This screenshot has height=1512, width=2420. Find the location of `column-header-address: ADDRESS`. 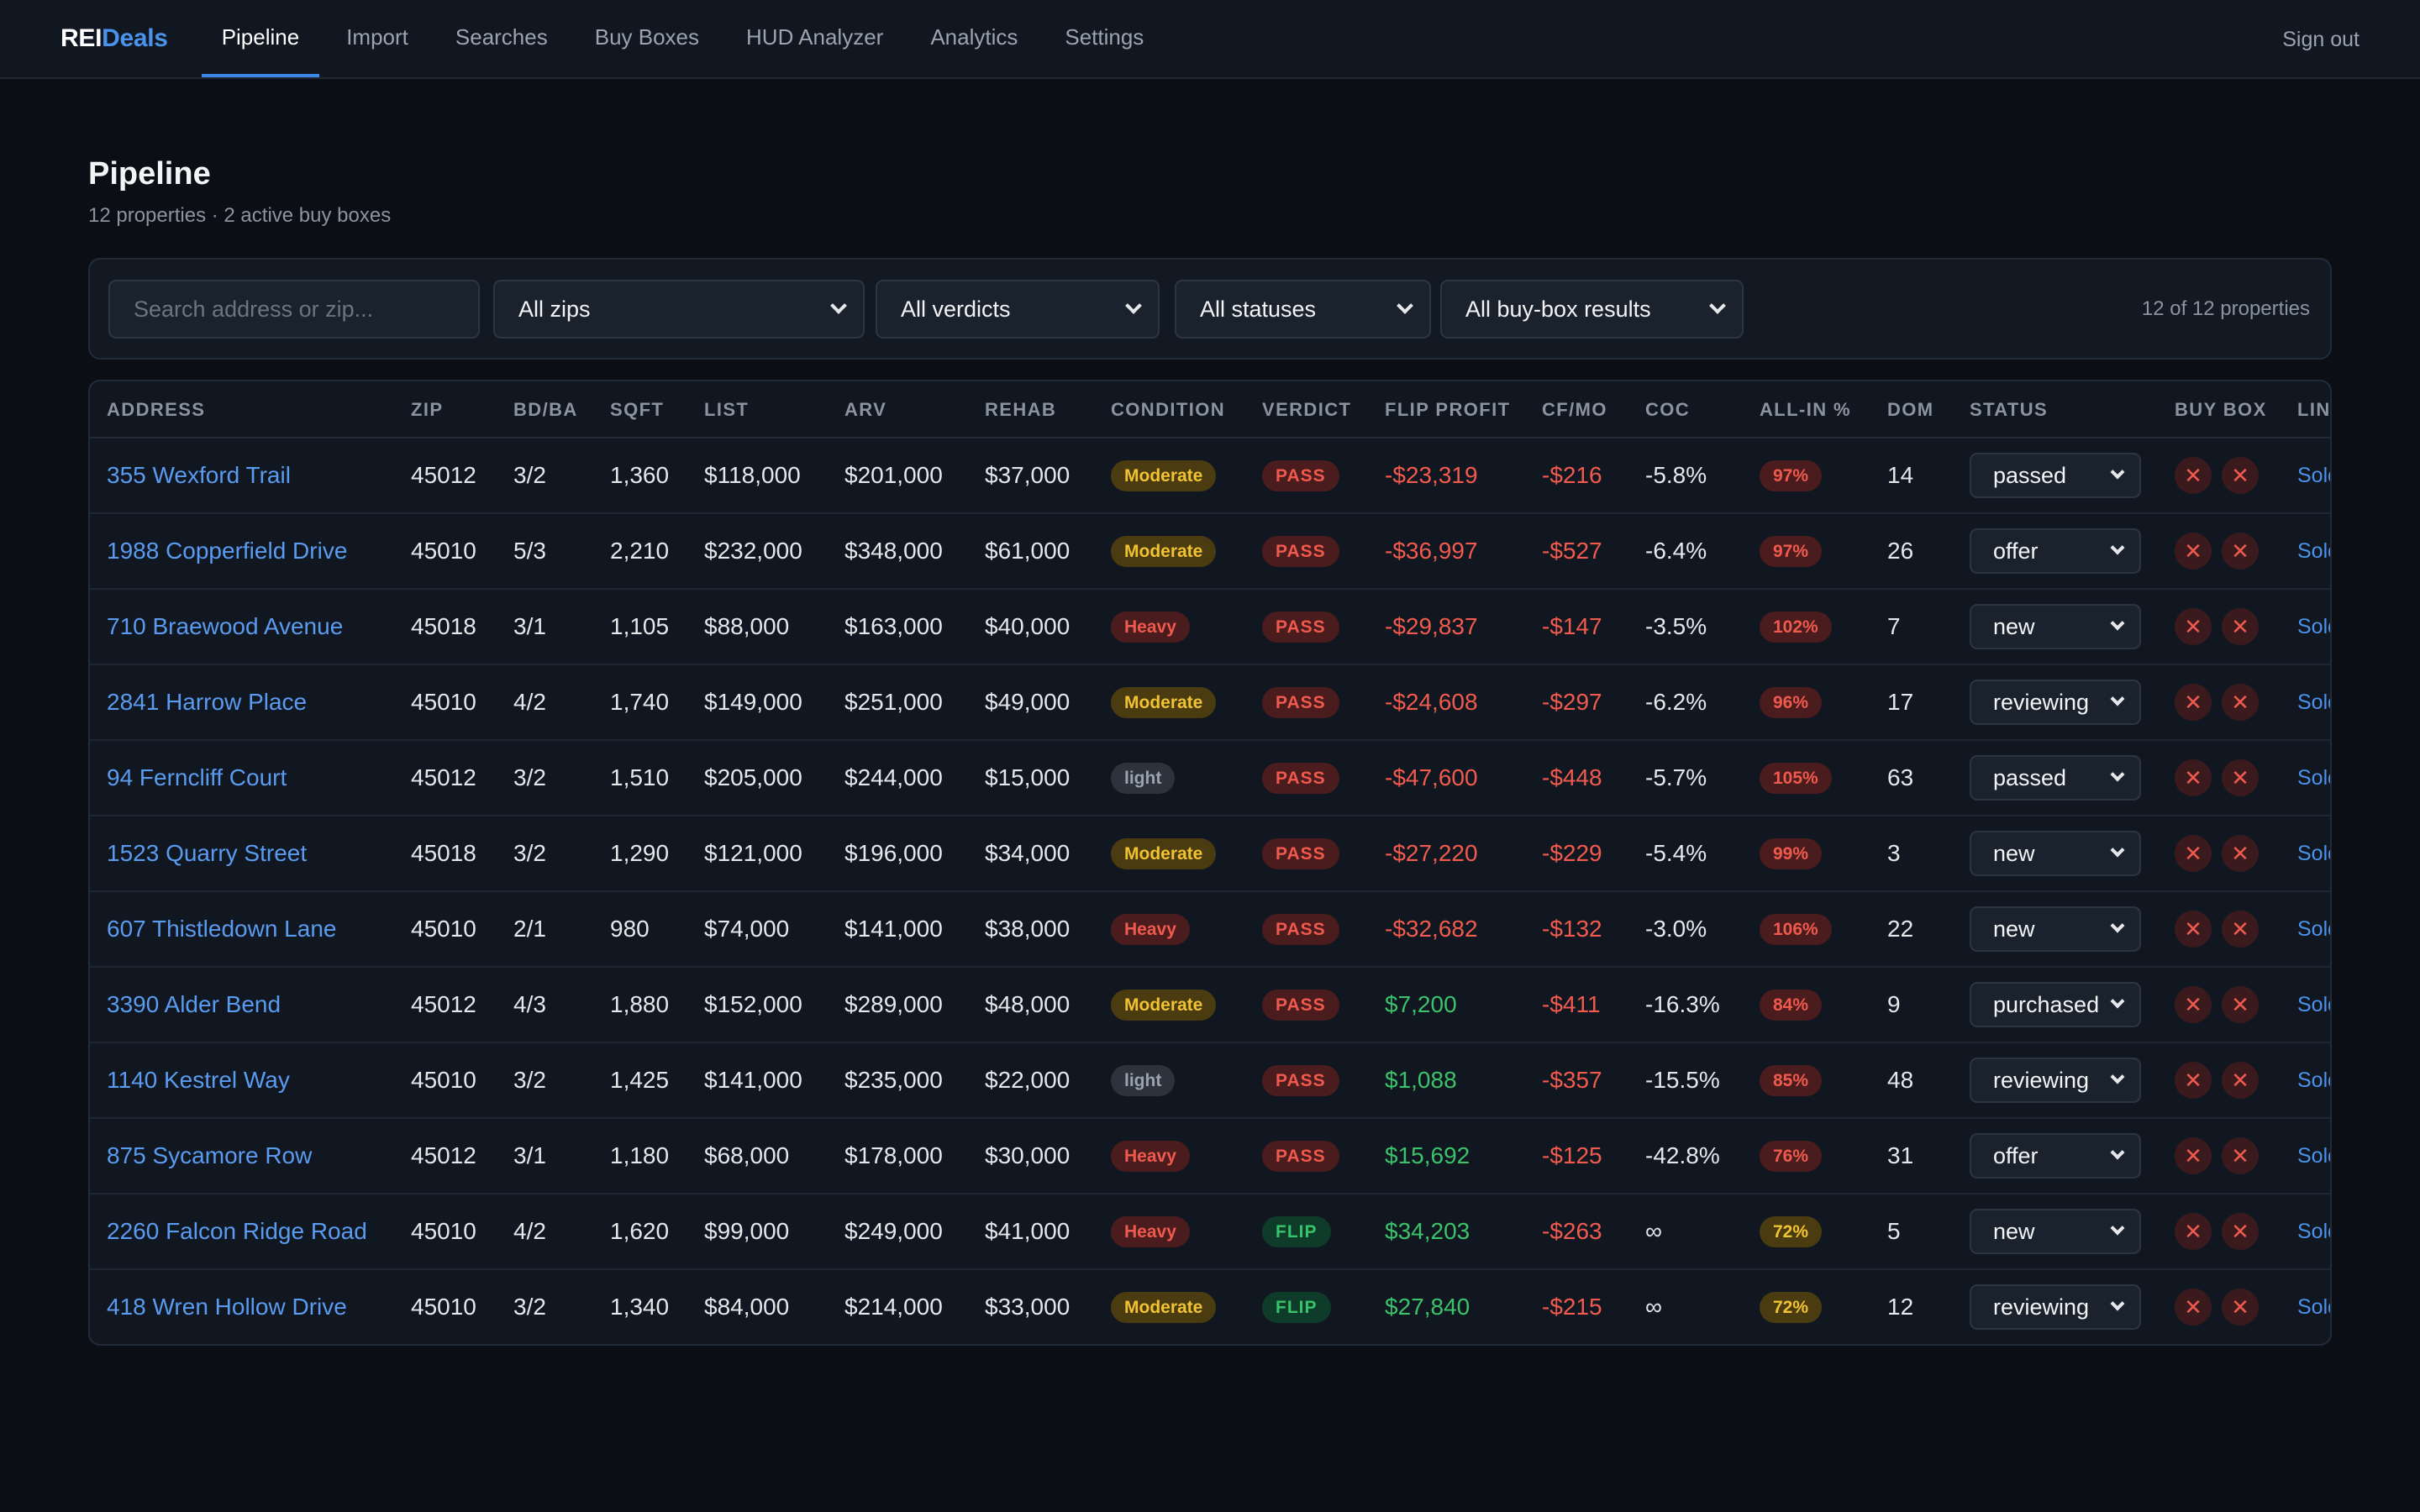

column-header-address: ADDRESS is located at coordinates (157, 409).